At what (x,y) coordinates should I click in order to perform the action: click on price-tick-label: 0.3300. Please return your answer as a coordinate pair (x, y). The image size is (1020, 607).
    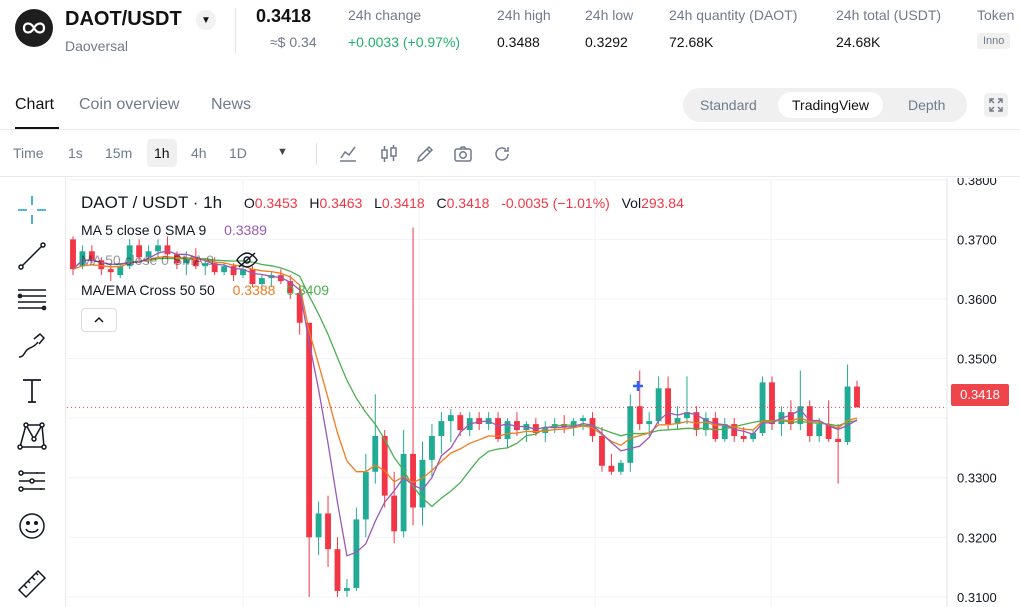
    Looking at the image, I should click on (977, 478).